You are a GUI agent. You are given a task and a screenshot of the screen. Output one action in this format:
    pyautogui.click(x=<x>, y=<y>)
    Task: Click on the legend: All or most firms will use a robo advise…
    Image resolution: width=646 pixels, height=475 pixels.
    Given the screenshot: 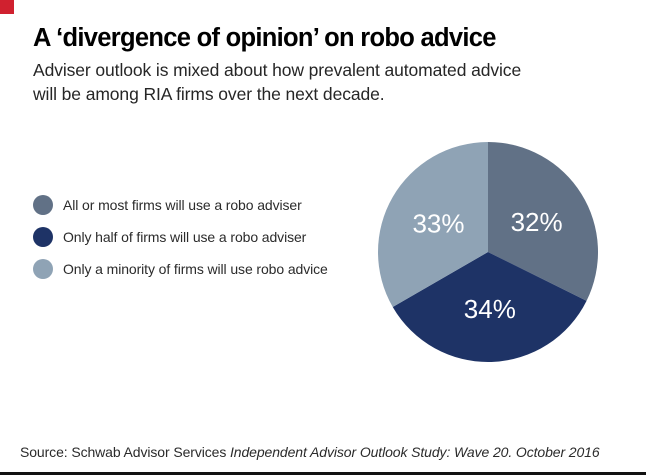 What is the action you would take?
    pyautogui.click(x=180, y=243)
    